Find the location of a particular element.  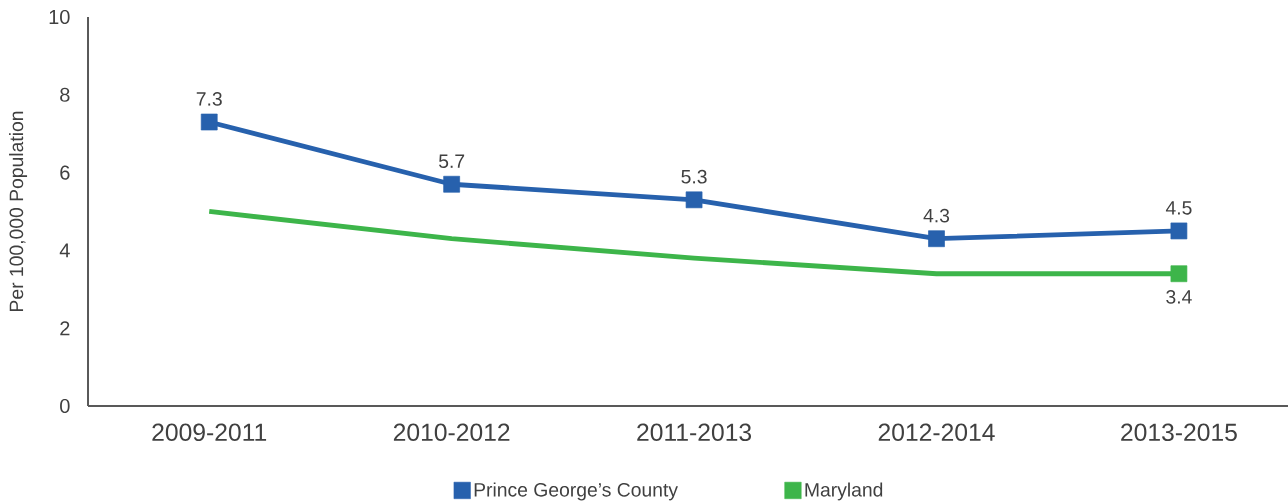

y-tick-label: 8 is located at coordinates (65, 94).